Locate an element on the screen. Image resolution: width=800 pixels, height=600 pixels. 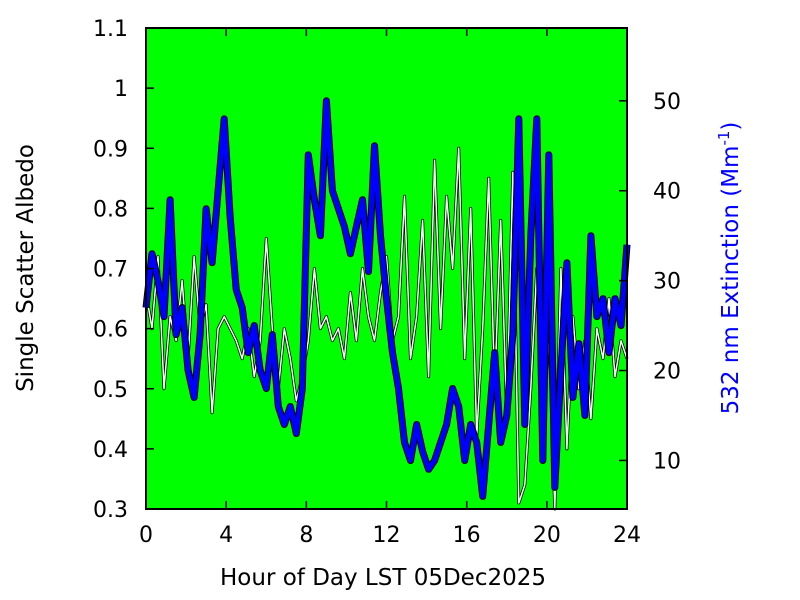
x-tick-label-20: 20 is located at coordinates (547, 535).